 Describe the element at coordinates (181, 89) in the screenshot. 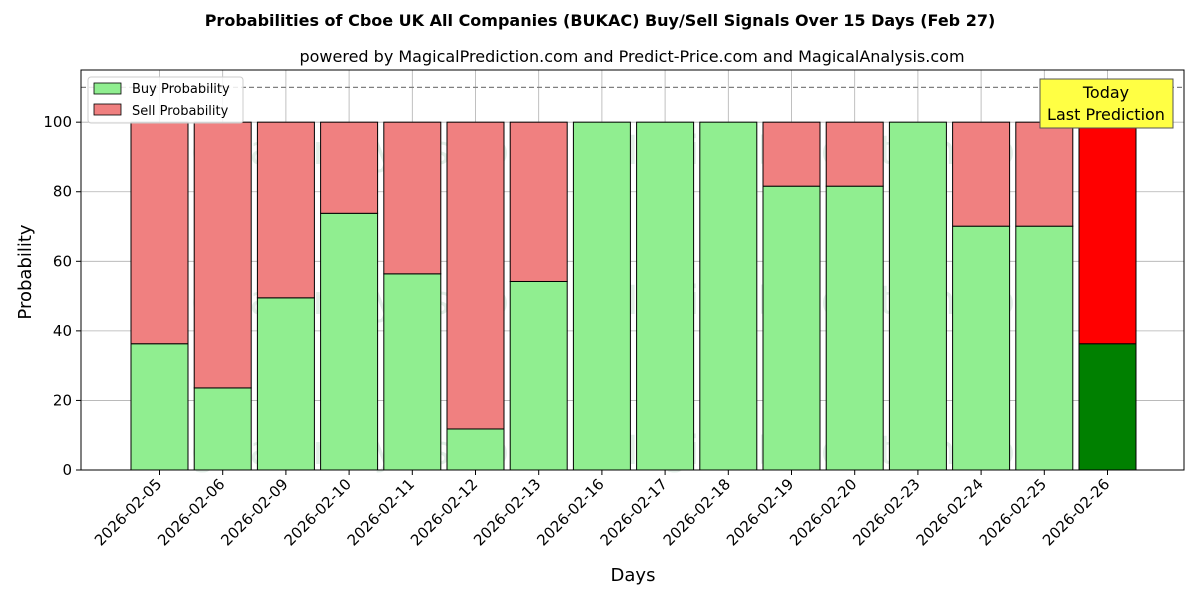

I see `legend-buy-label: Buy Probability` at that location.